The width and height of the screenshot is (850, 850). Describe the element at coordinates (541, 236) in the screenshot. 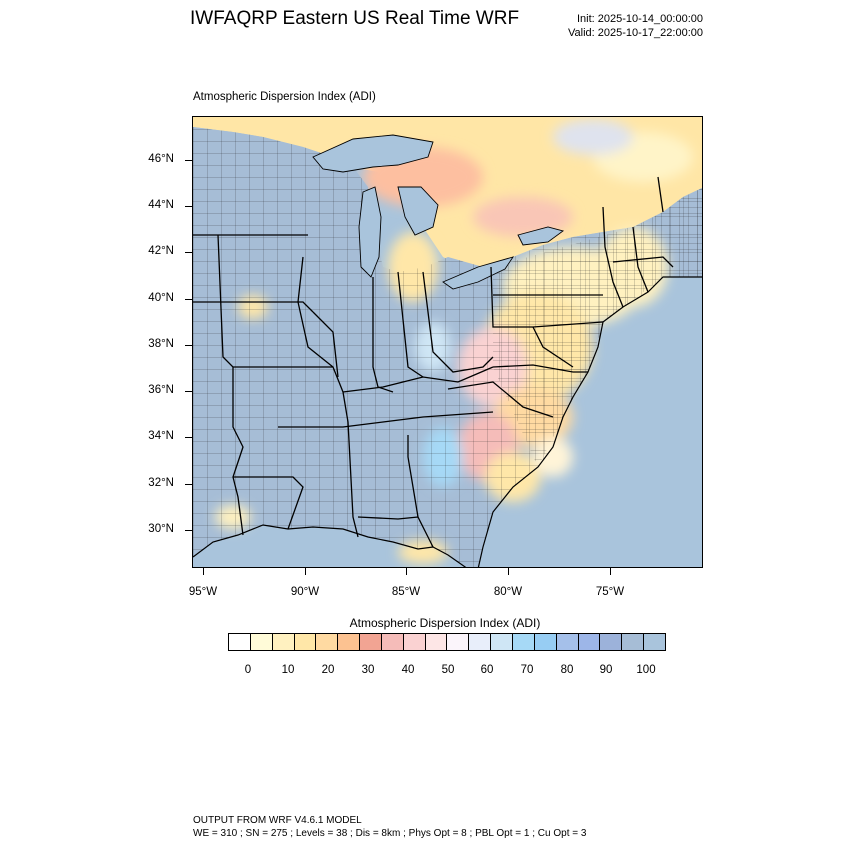

I see `lake-ontario` at that location.